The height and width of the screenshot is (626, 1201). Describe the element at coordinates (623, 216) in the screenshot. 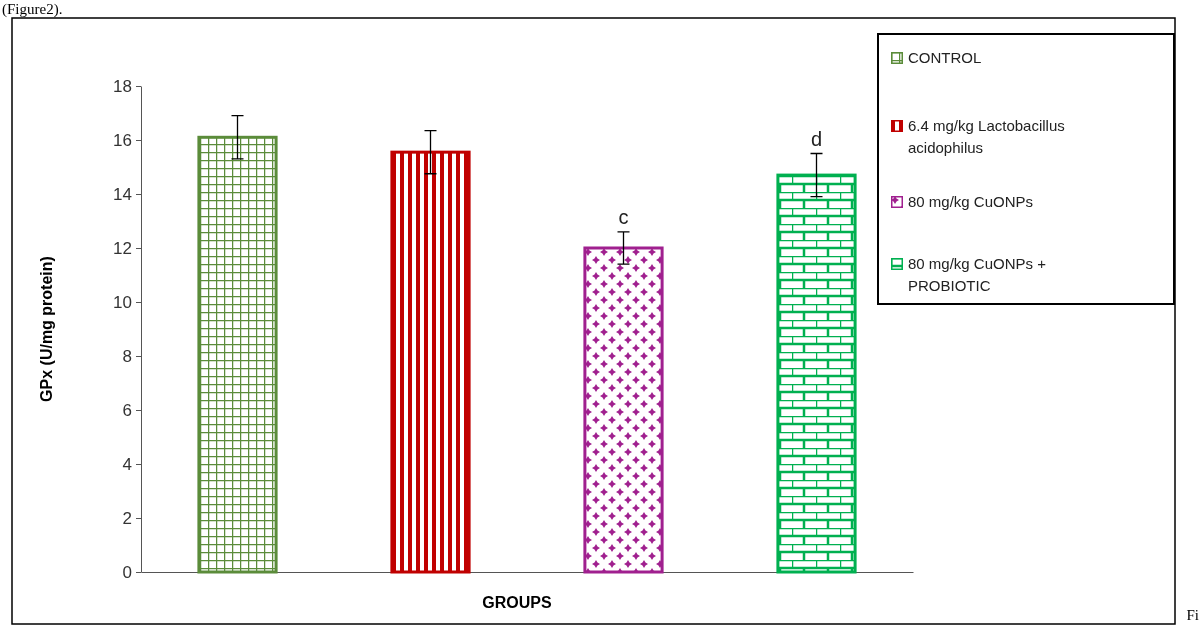

I see `data-label: c` at that location.